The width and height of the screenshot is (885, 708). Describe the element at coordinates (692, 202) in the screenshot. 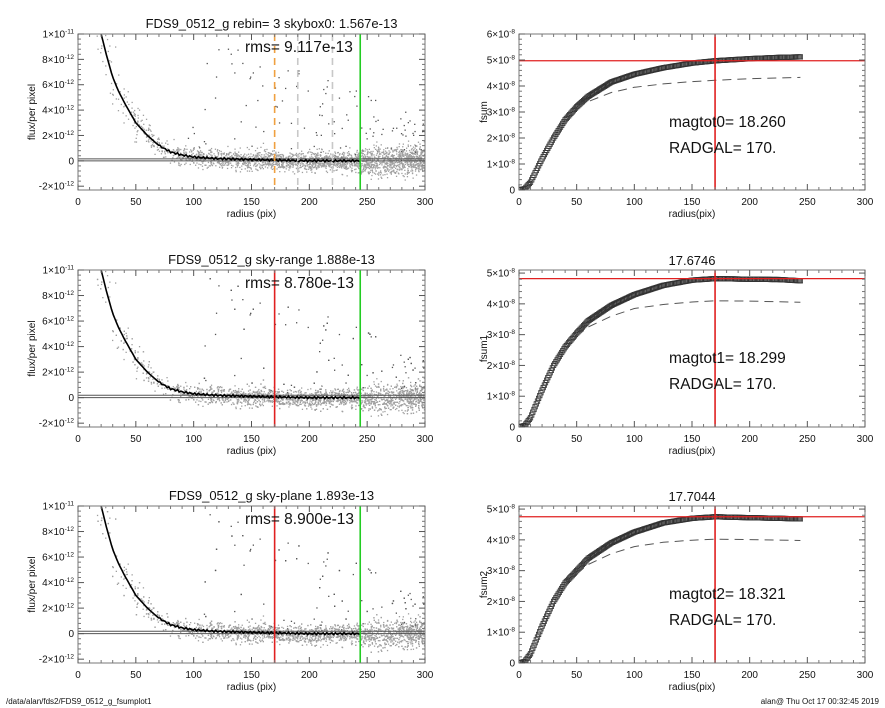

I see `x-tick-label: 150` at that location.